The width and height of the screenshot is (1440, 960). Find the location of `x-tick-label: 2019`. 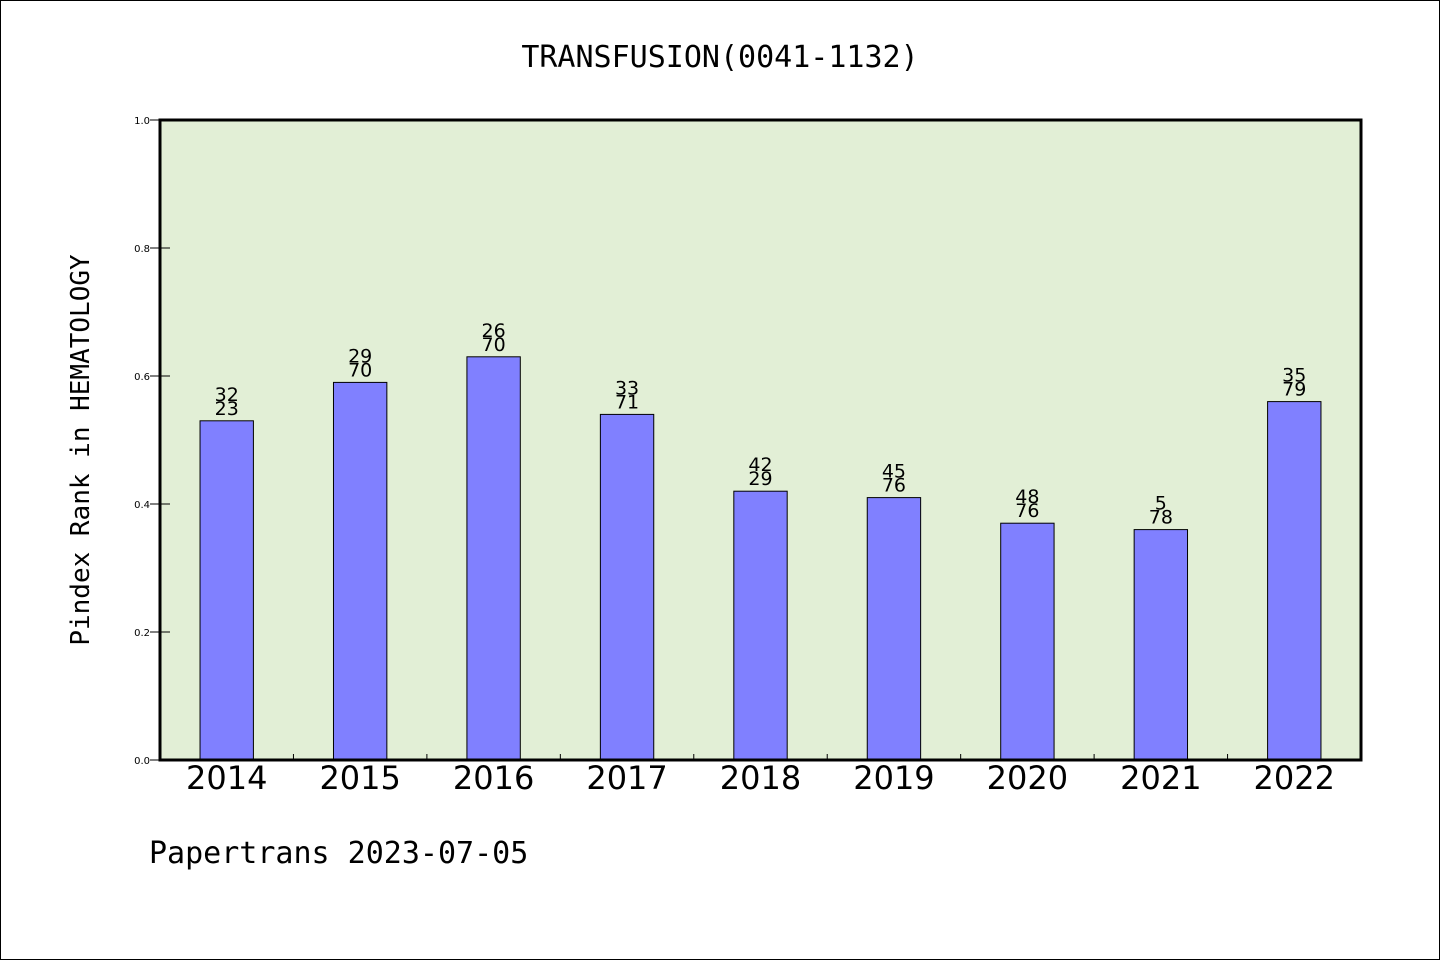

x-tick-label: 2019 is located at coordinates (893, 778).